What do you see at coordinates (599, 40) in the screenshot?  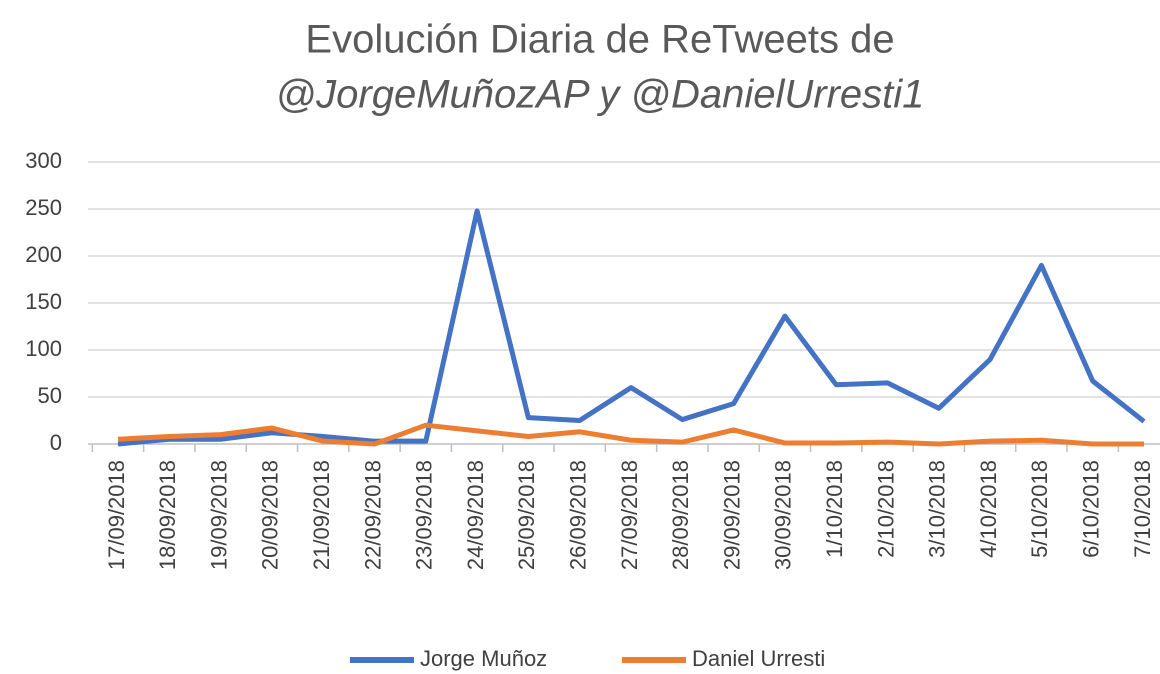 I see `chart-title: Evolución Diaria de ReTweets de` at bounding box center [599, 40].